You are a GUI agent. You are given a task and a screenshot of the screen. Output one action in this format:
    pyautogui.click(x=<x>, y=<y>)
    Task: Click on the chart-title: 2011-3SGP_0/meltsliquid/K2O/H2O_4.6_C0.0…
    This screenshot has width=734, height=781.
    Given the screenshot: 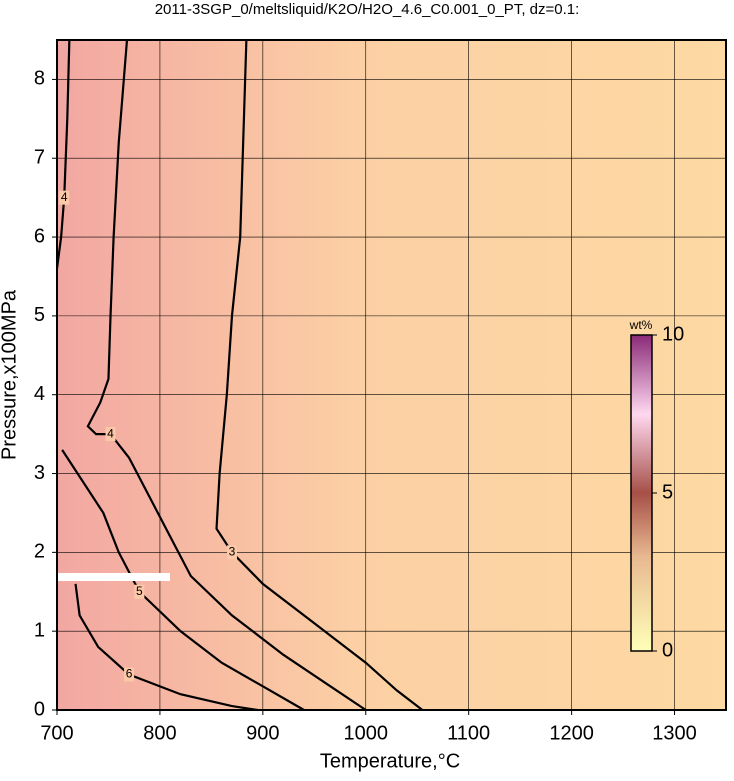 What is the action you would take?
    pyautogui.click(x=367, y=9)
    